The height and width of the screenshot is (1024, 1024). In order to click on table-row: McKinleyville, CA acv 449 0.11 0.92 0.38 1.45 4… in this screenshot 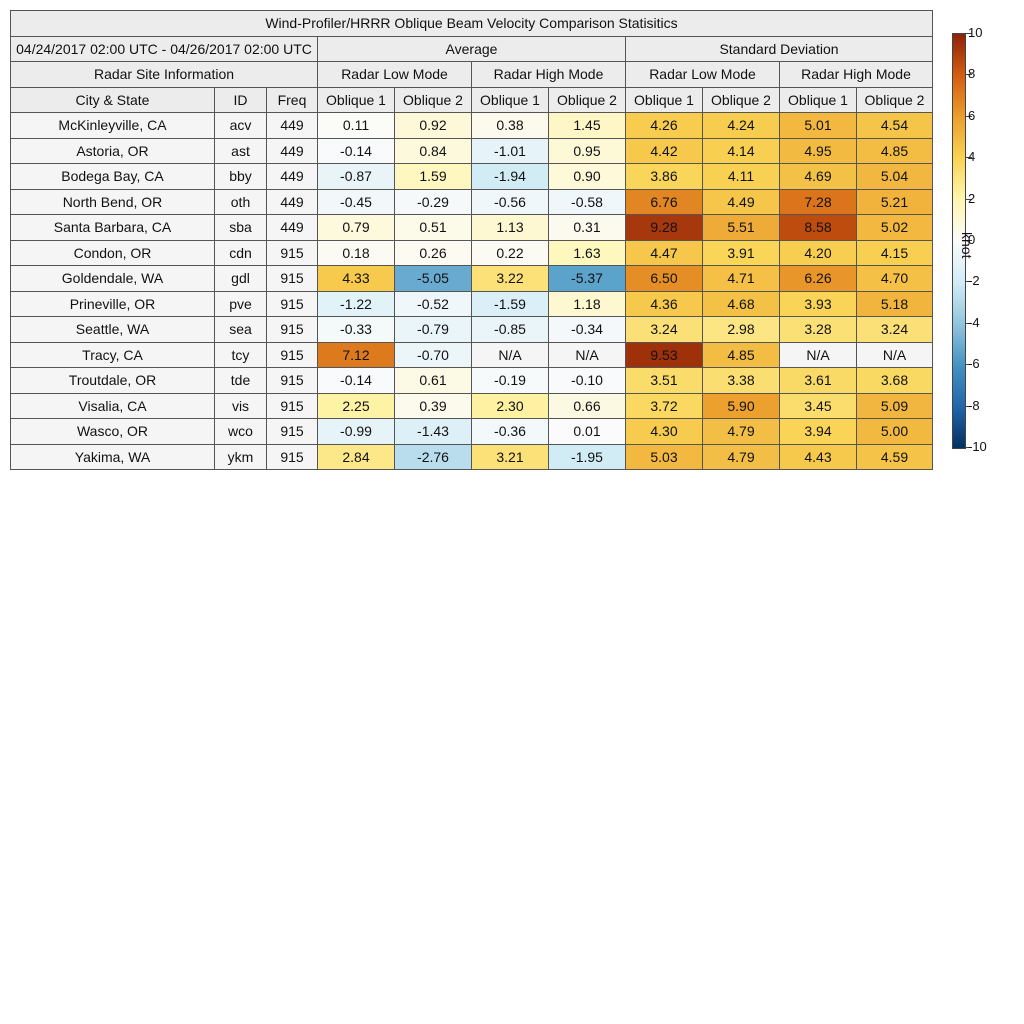, I will do `click(471, 125)`.